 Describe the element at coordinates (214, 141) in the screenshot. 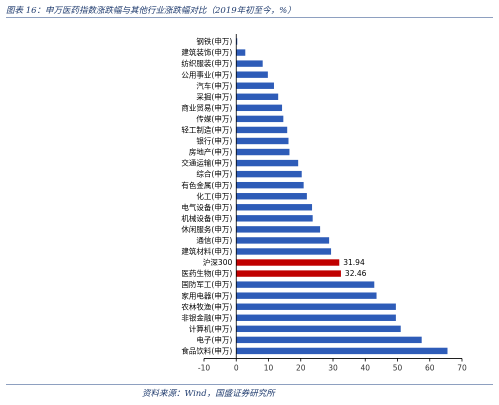

I see `category-label: 银行(申万)` at that location.